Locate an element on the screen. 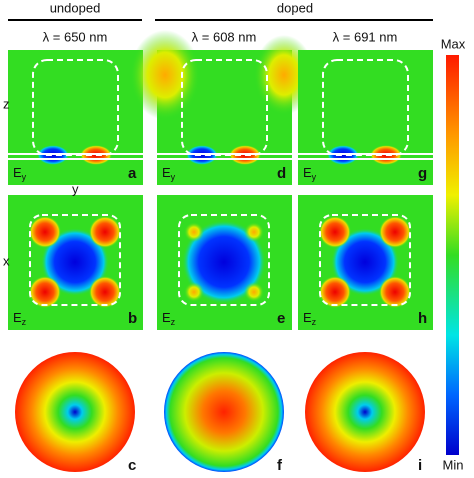 The width and height of the screenshot is (474, 478). panel-label: d is located at coordinates (281, 173).